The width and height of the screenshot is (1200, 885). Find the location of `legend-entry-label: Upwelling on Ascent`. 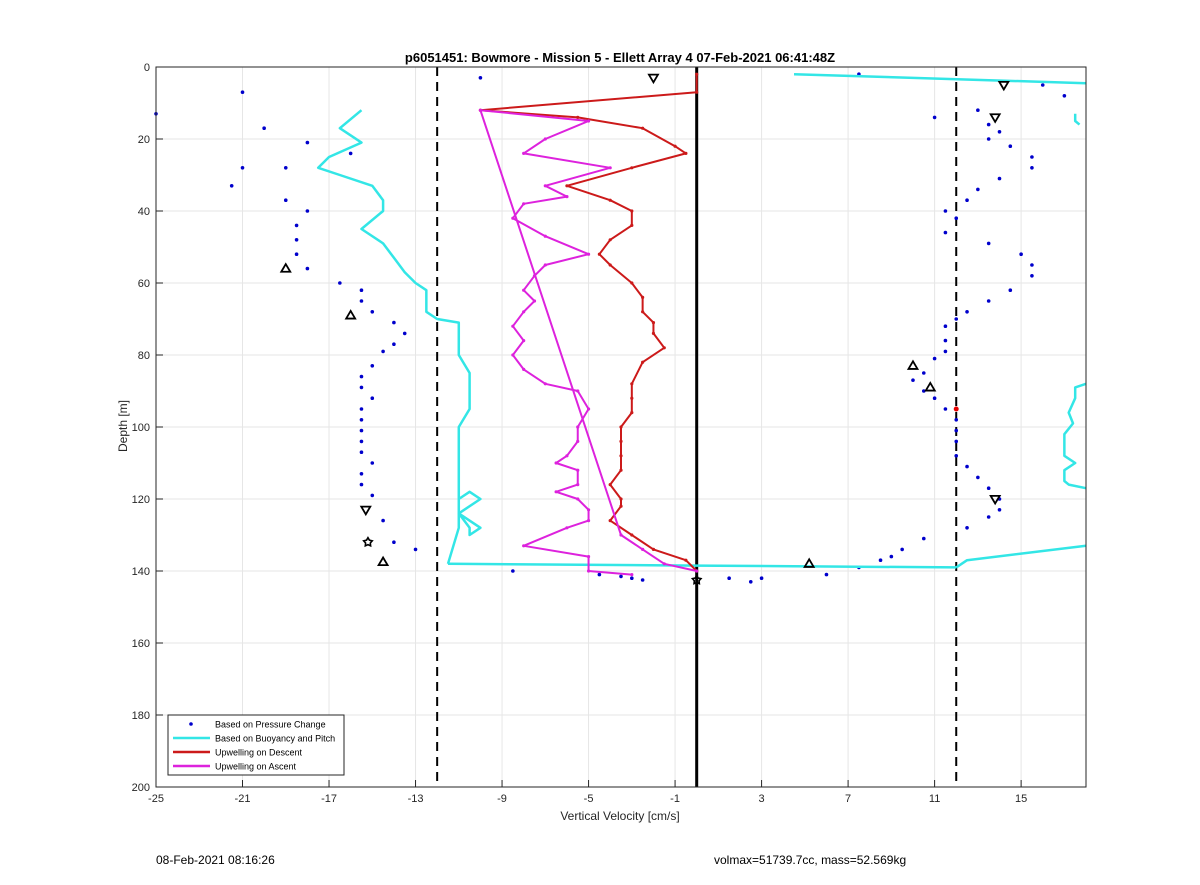

legend-entry-label: Upwelling on Ascent is located at coordinates (256, 767).